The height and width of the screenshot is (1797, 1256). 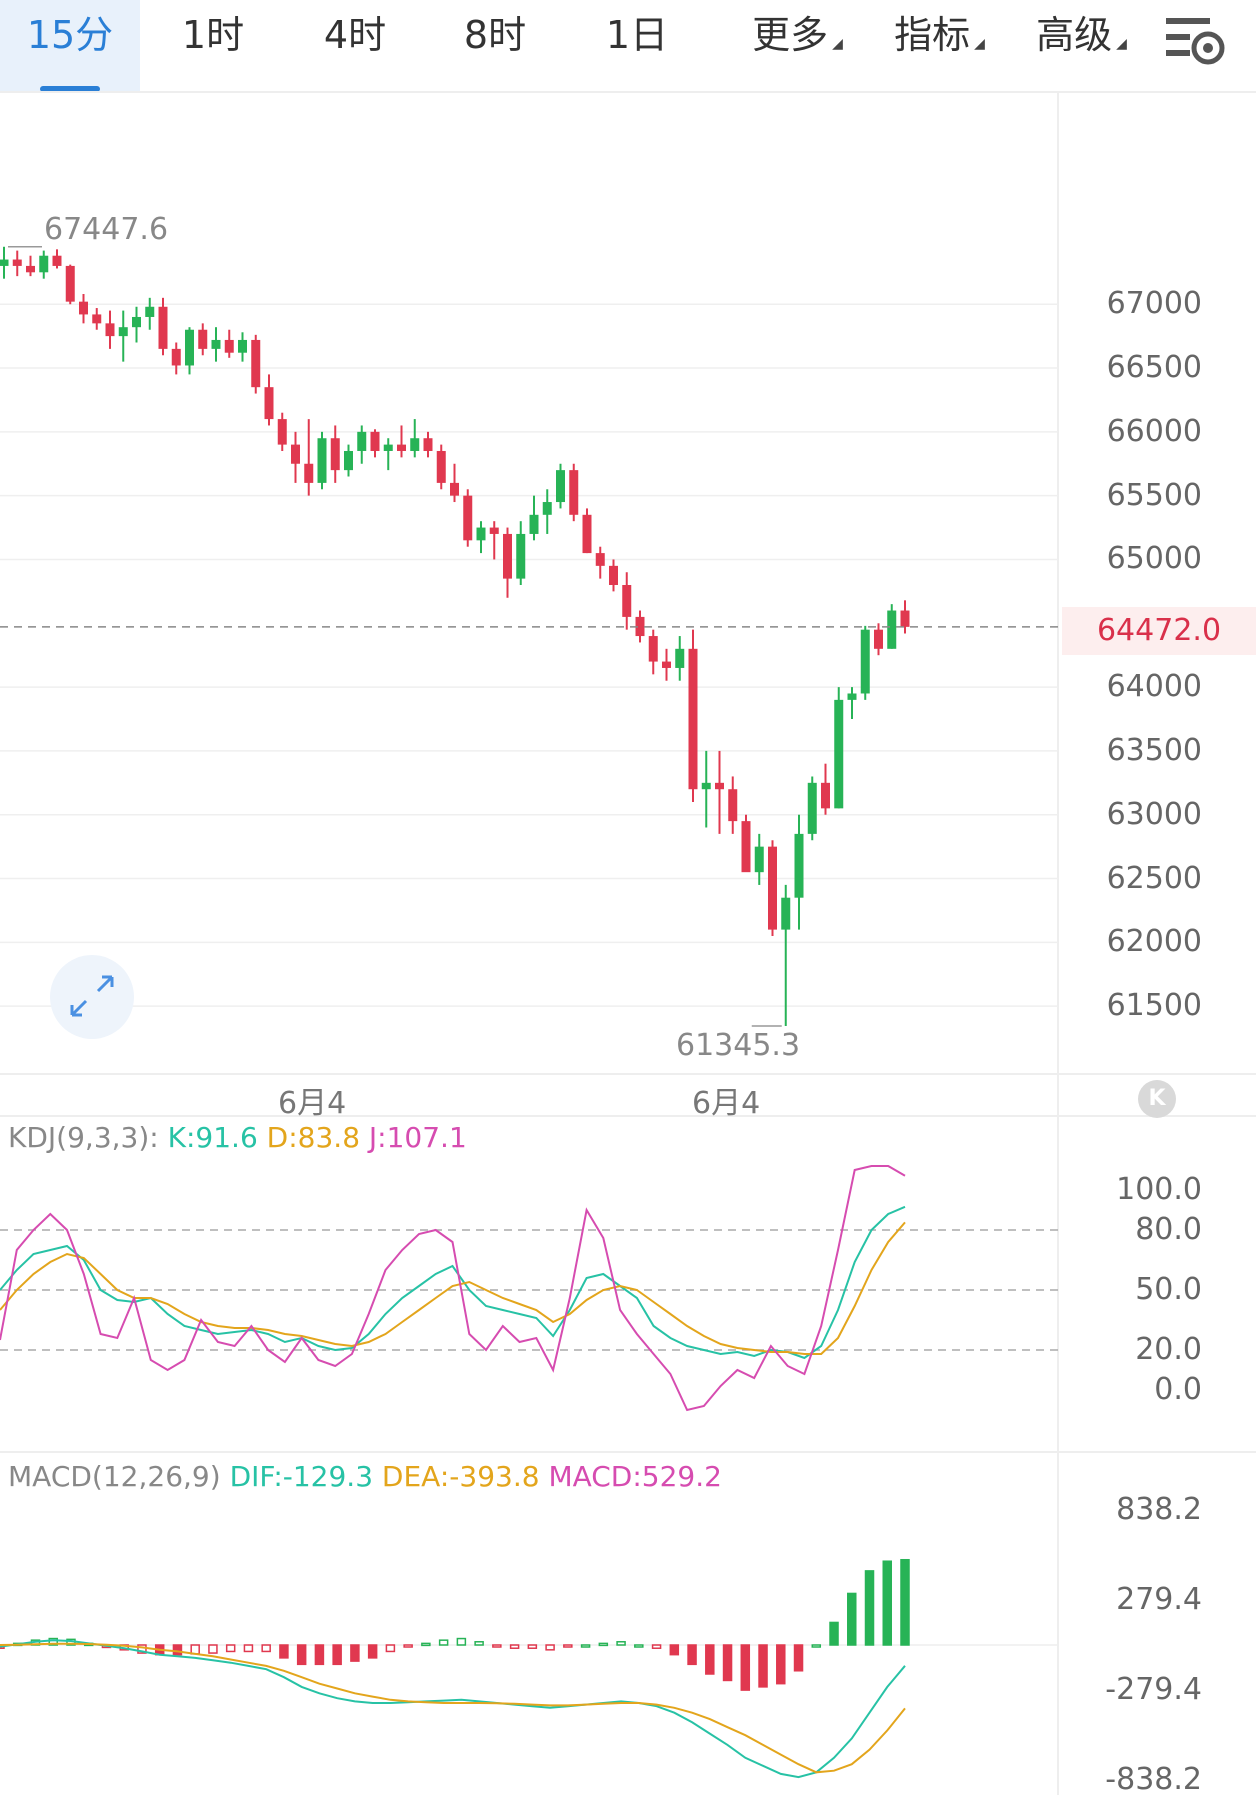 What do you see at coordinates (1168, 1289) in the screenshot?
I see `kdj-axis-label: 50.0` at bounding box center [1168, 1289].